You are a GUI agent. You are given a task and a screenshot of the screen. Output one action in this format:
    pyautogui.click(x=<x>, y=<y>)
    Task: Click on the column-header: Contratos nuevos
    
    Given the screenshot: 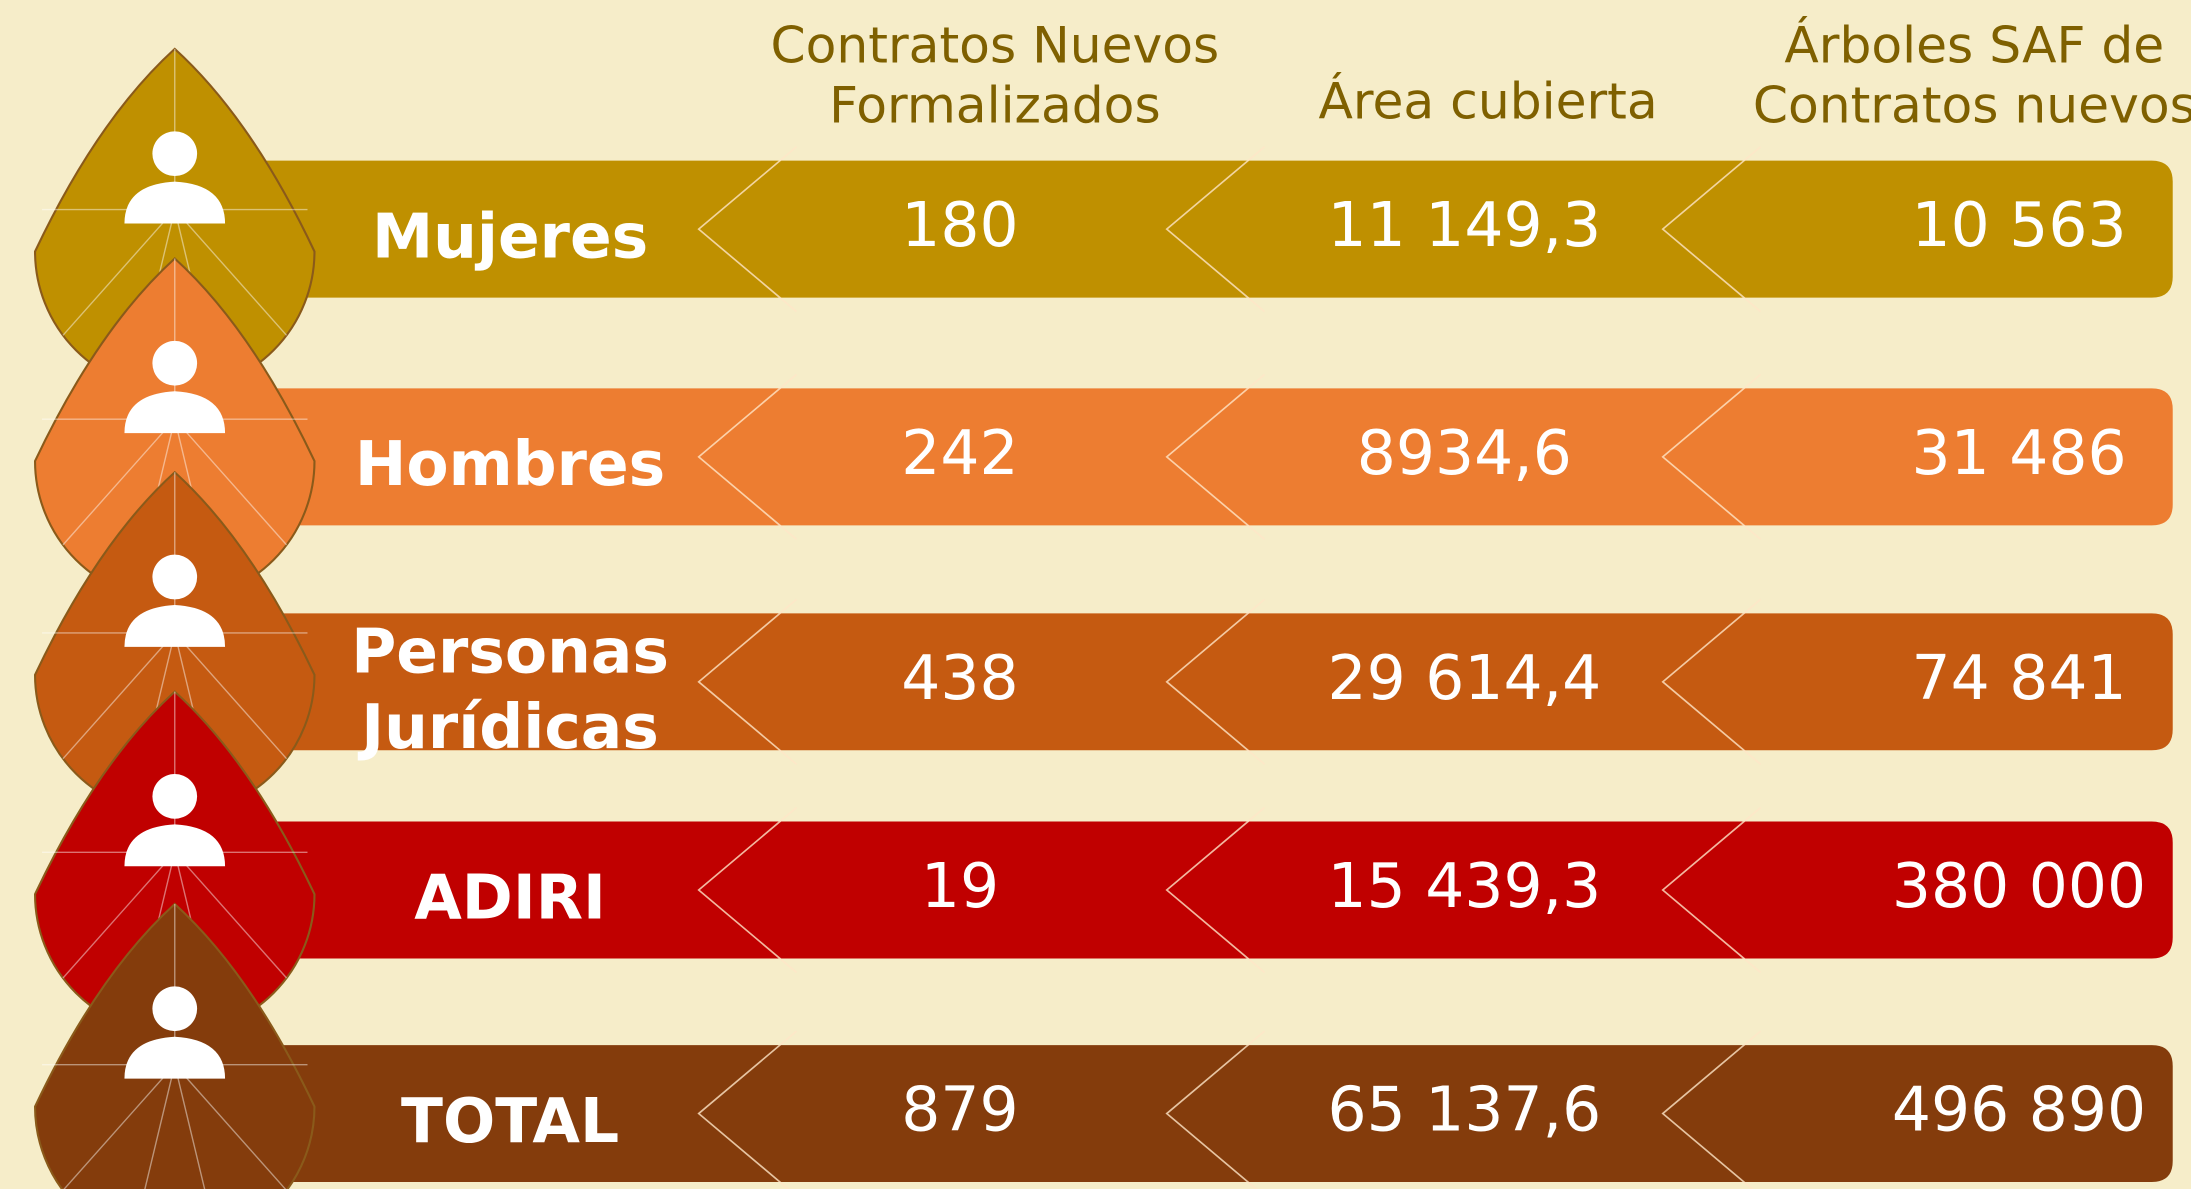 What is the action you would take?
    pyautogui.click(x=1972, y=104)
    